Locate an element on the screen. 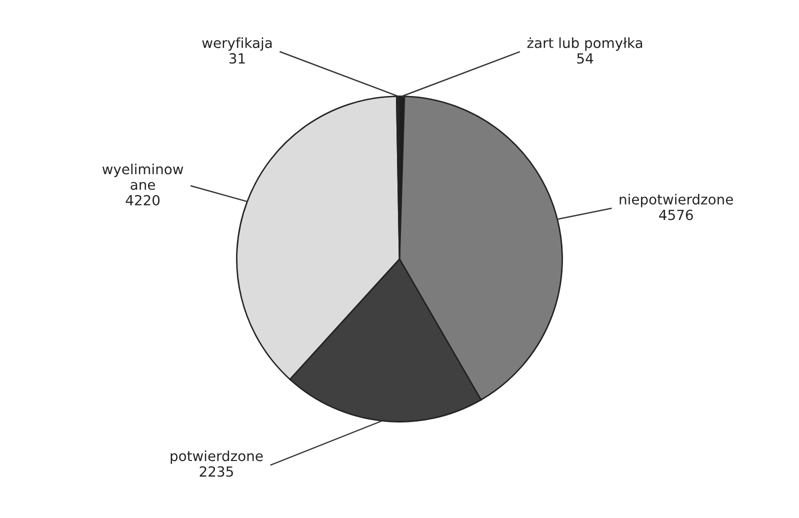  slice-label: potwierdzone is located at coordinates (216, 457).